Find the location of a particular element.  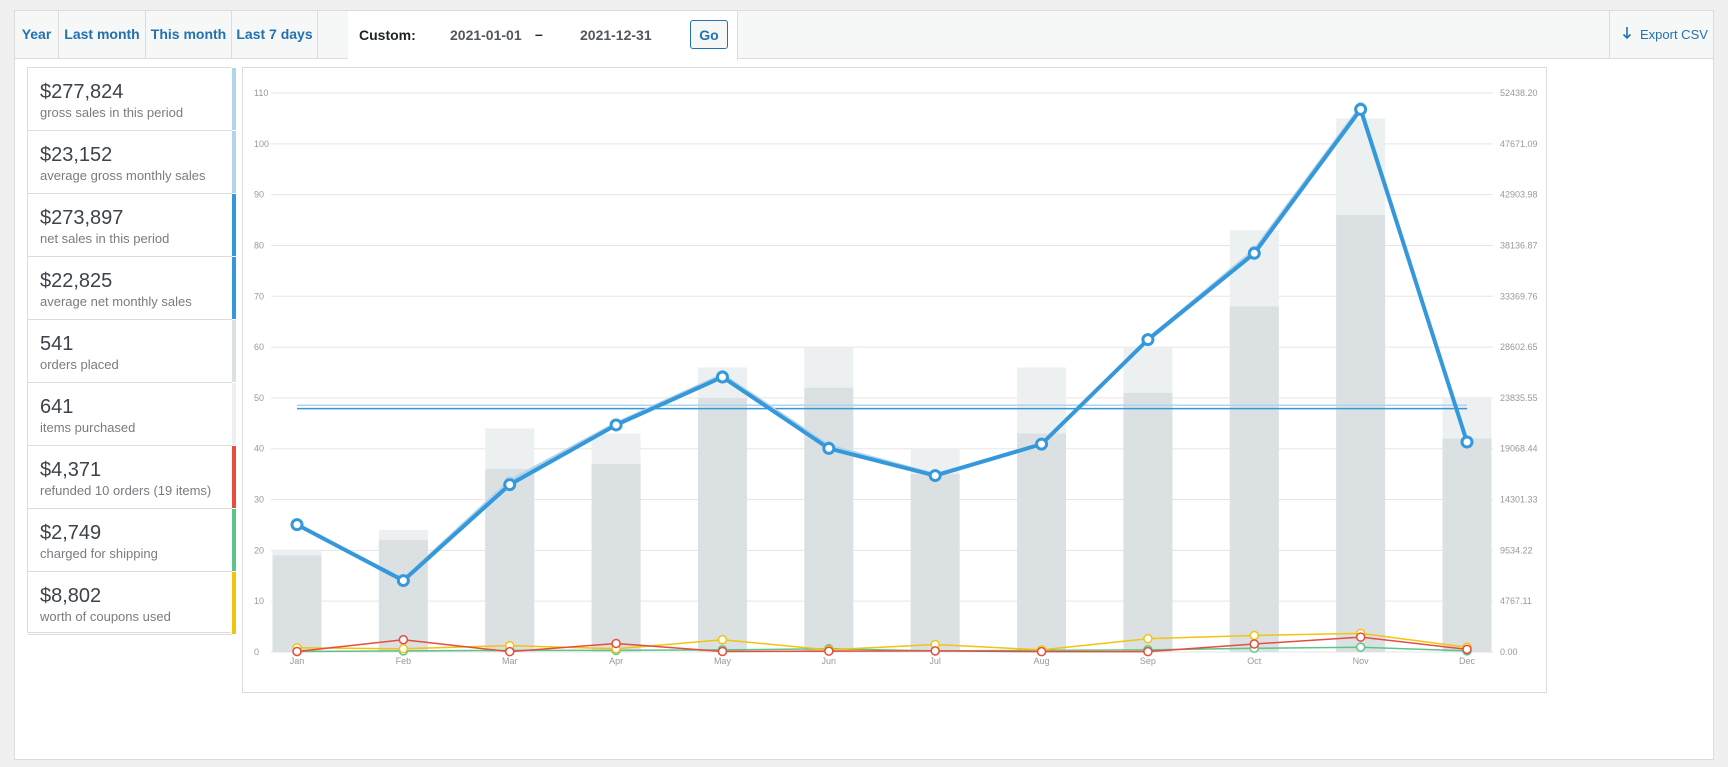

download-arrow-icon is located at coordinates (1627, 33).